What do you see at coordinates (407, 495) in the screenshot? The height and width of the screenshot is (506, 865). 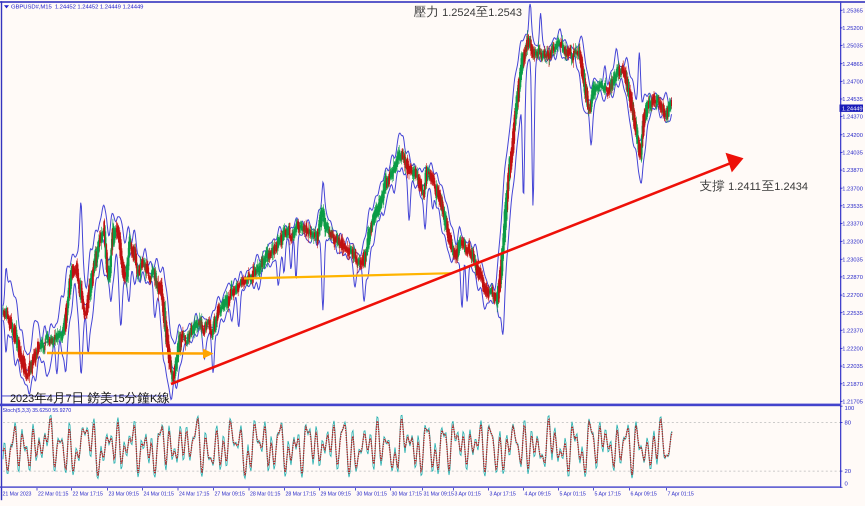 I see `svg-text: 30 Mar 17:15` at bounding box center [407, 495].